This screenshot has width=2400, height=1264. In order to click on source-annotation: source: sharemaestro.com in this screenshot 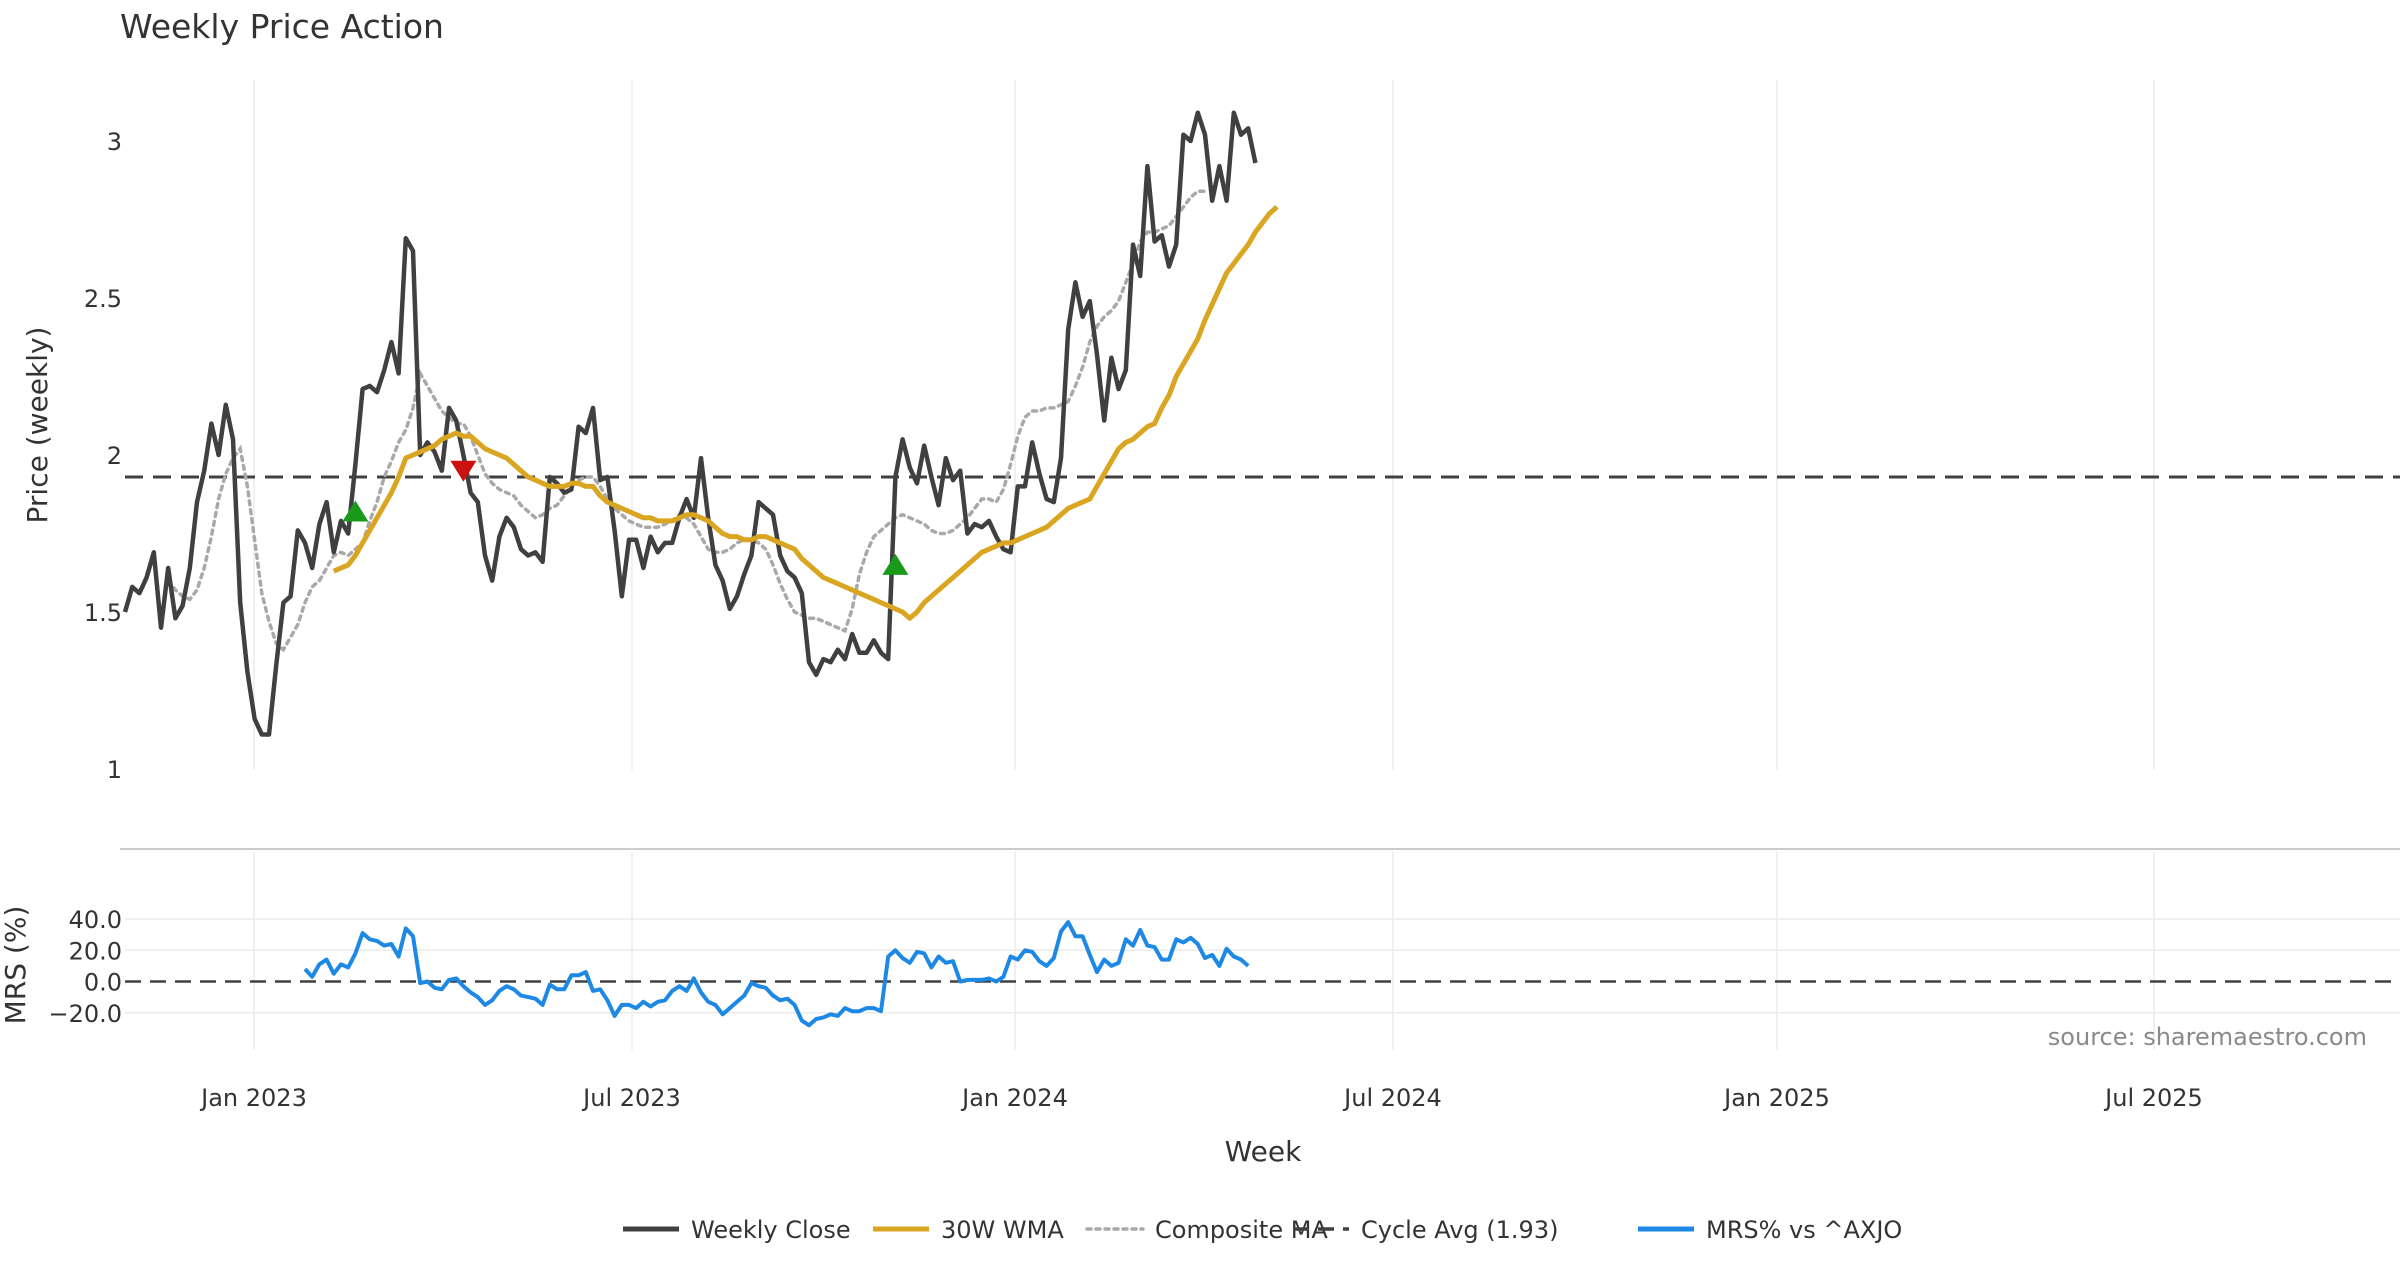, I will do `click(2207, 1037)`.